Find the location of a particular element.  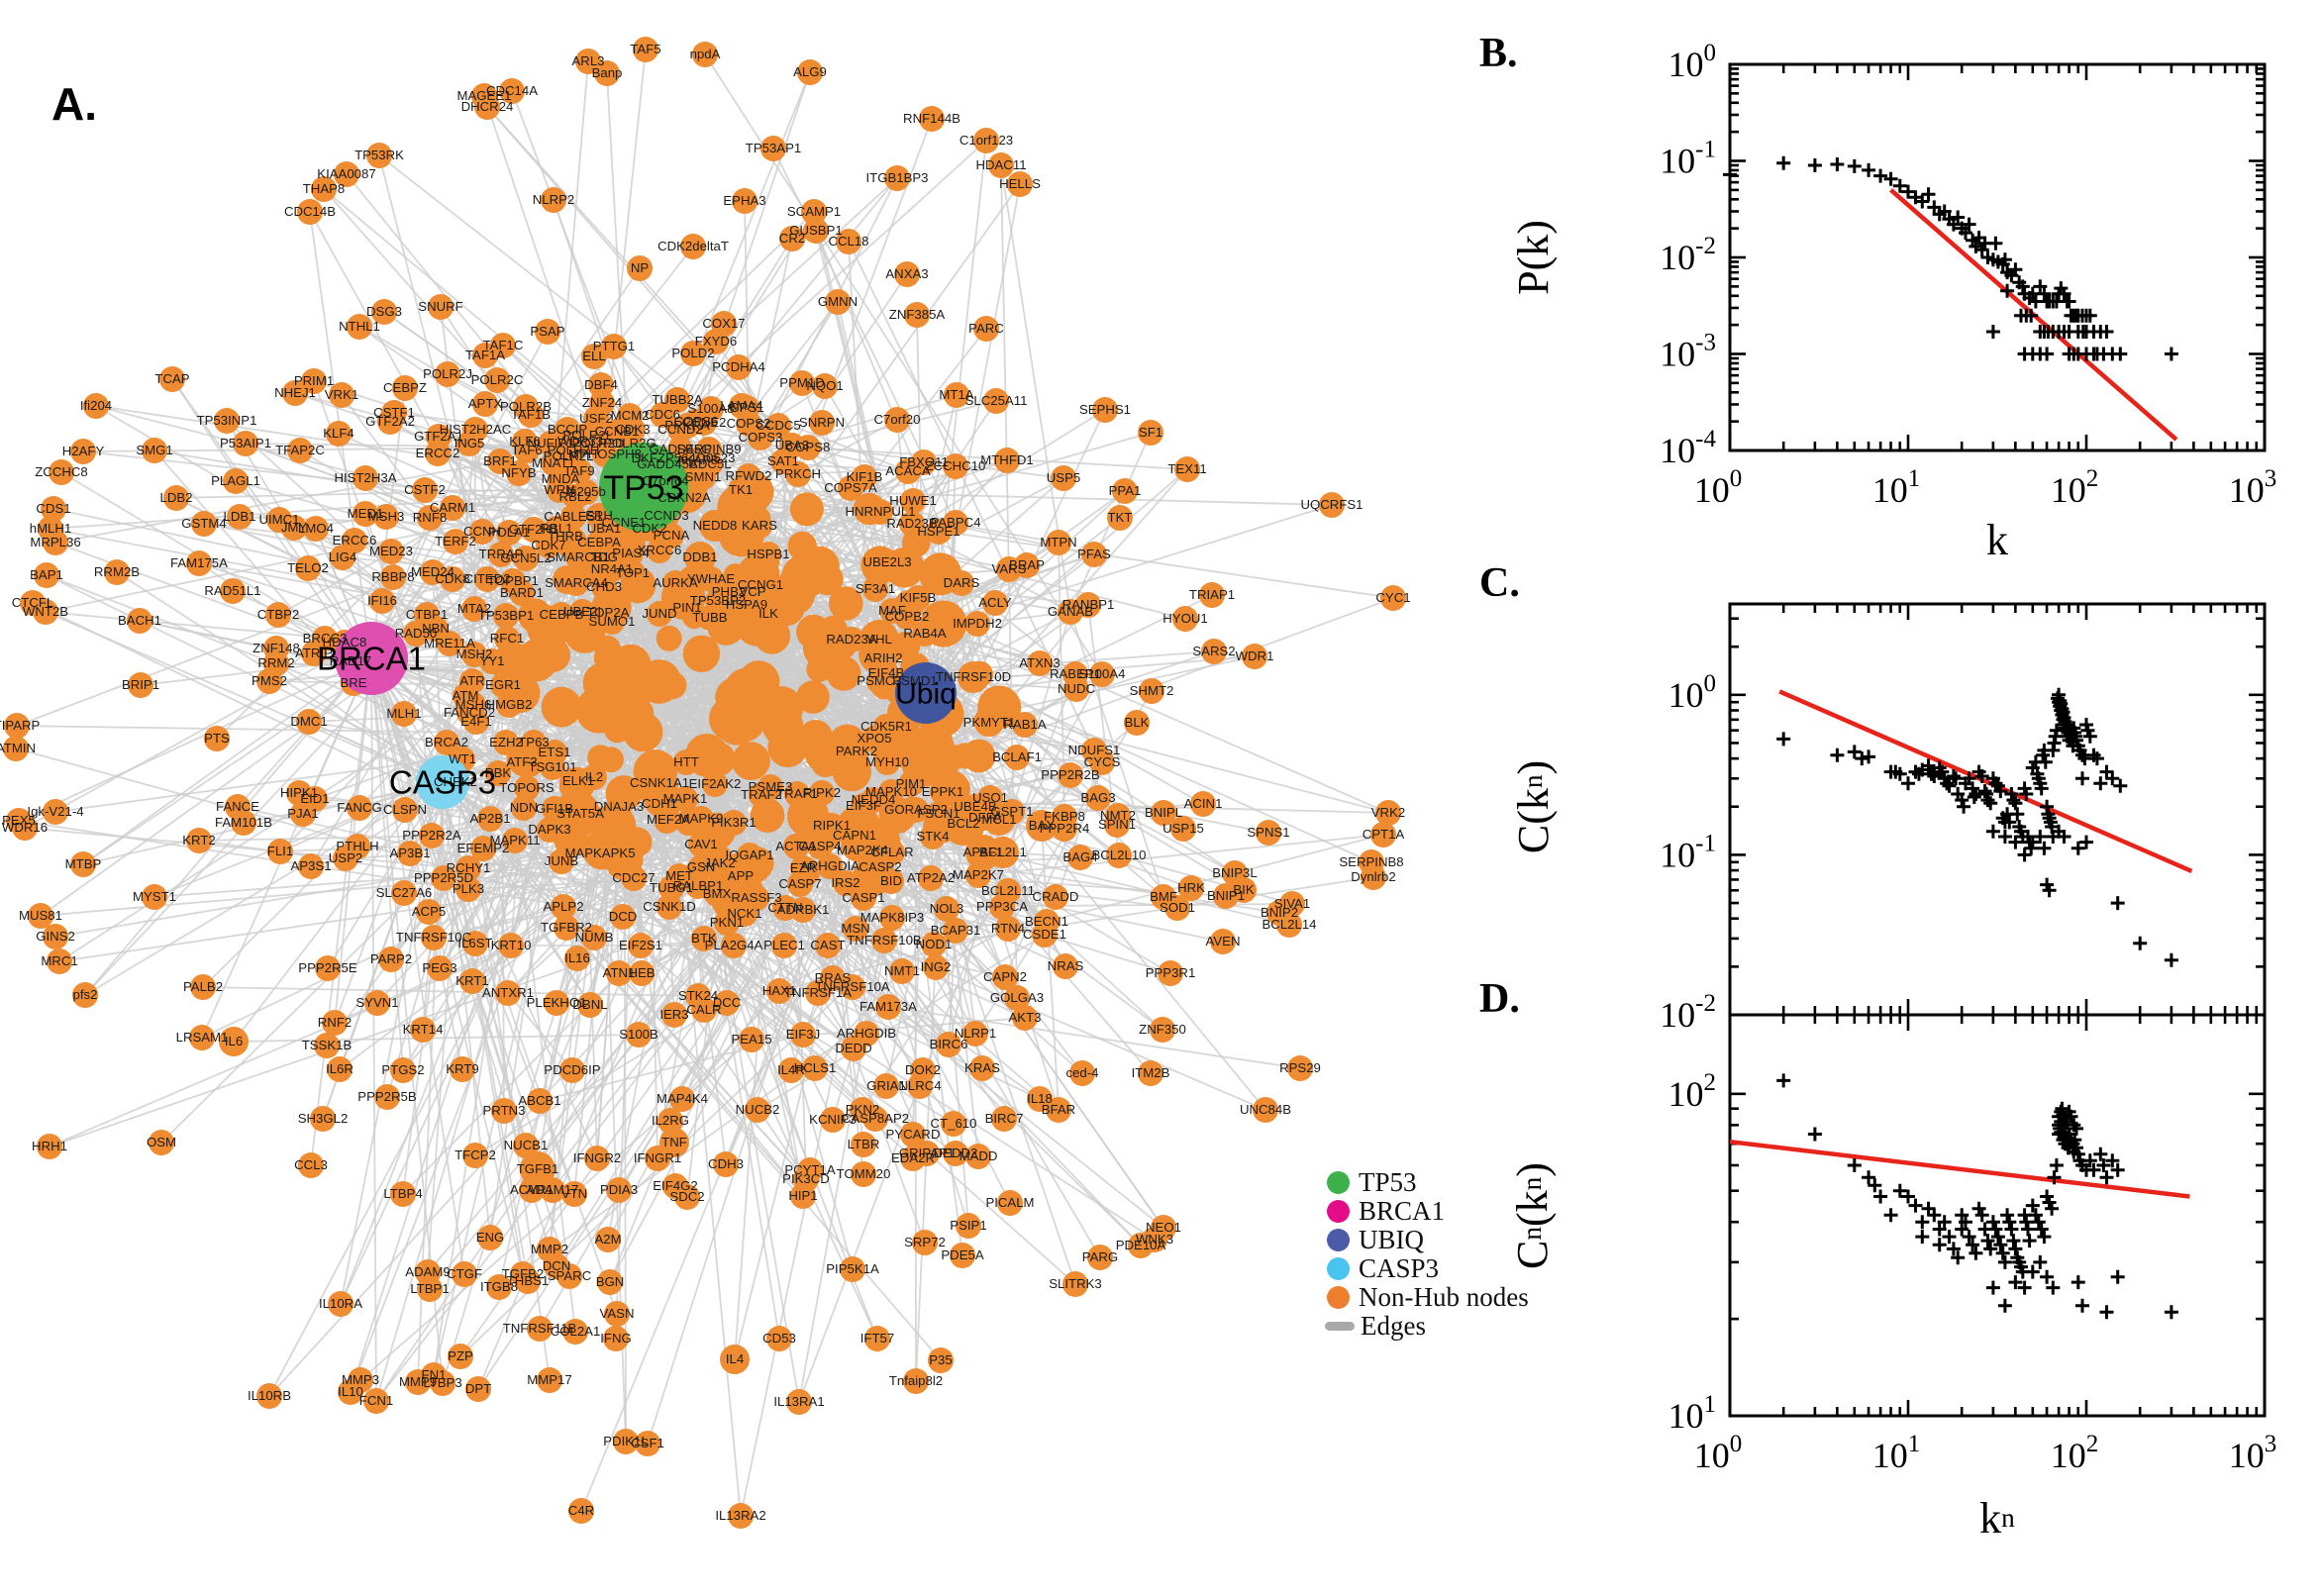

network-node-label: CSNK1D is located at coordinates (669, 906).